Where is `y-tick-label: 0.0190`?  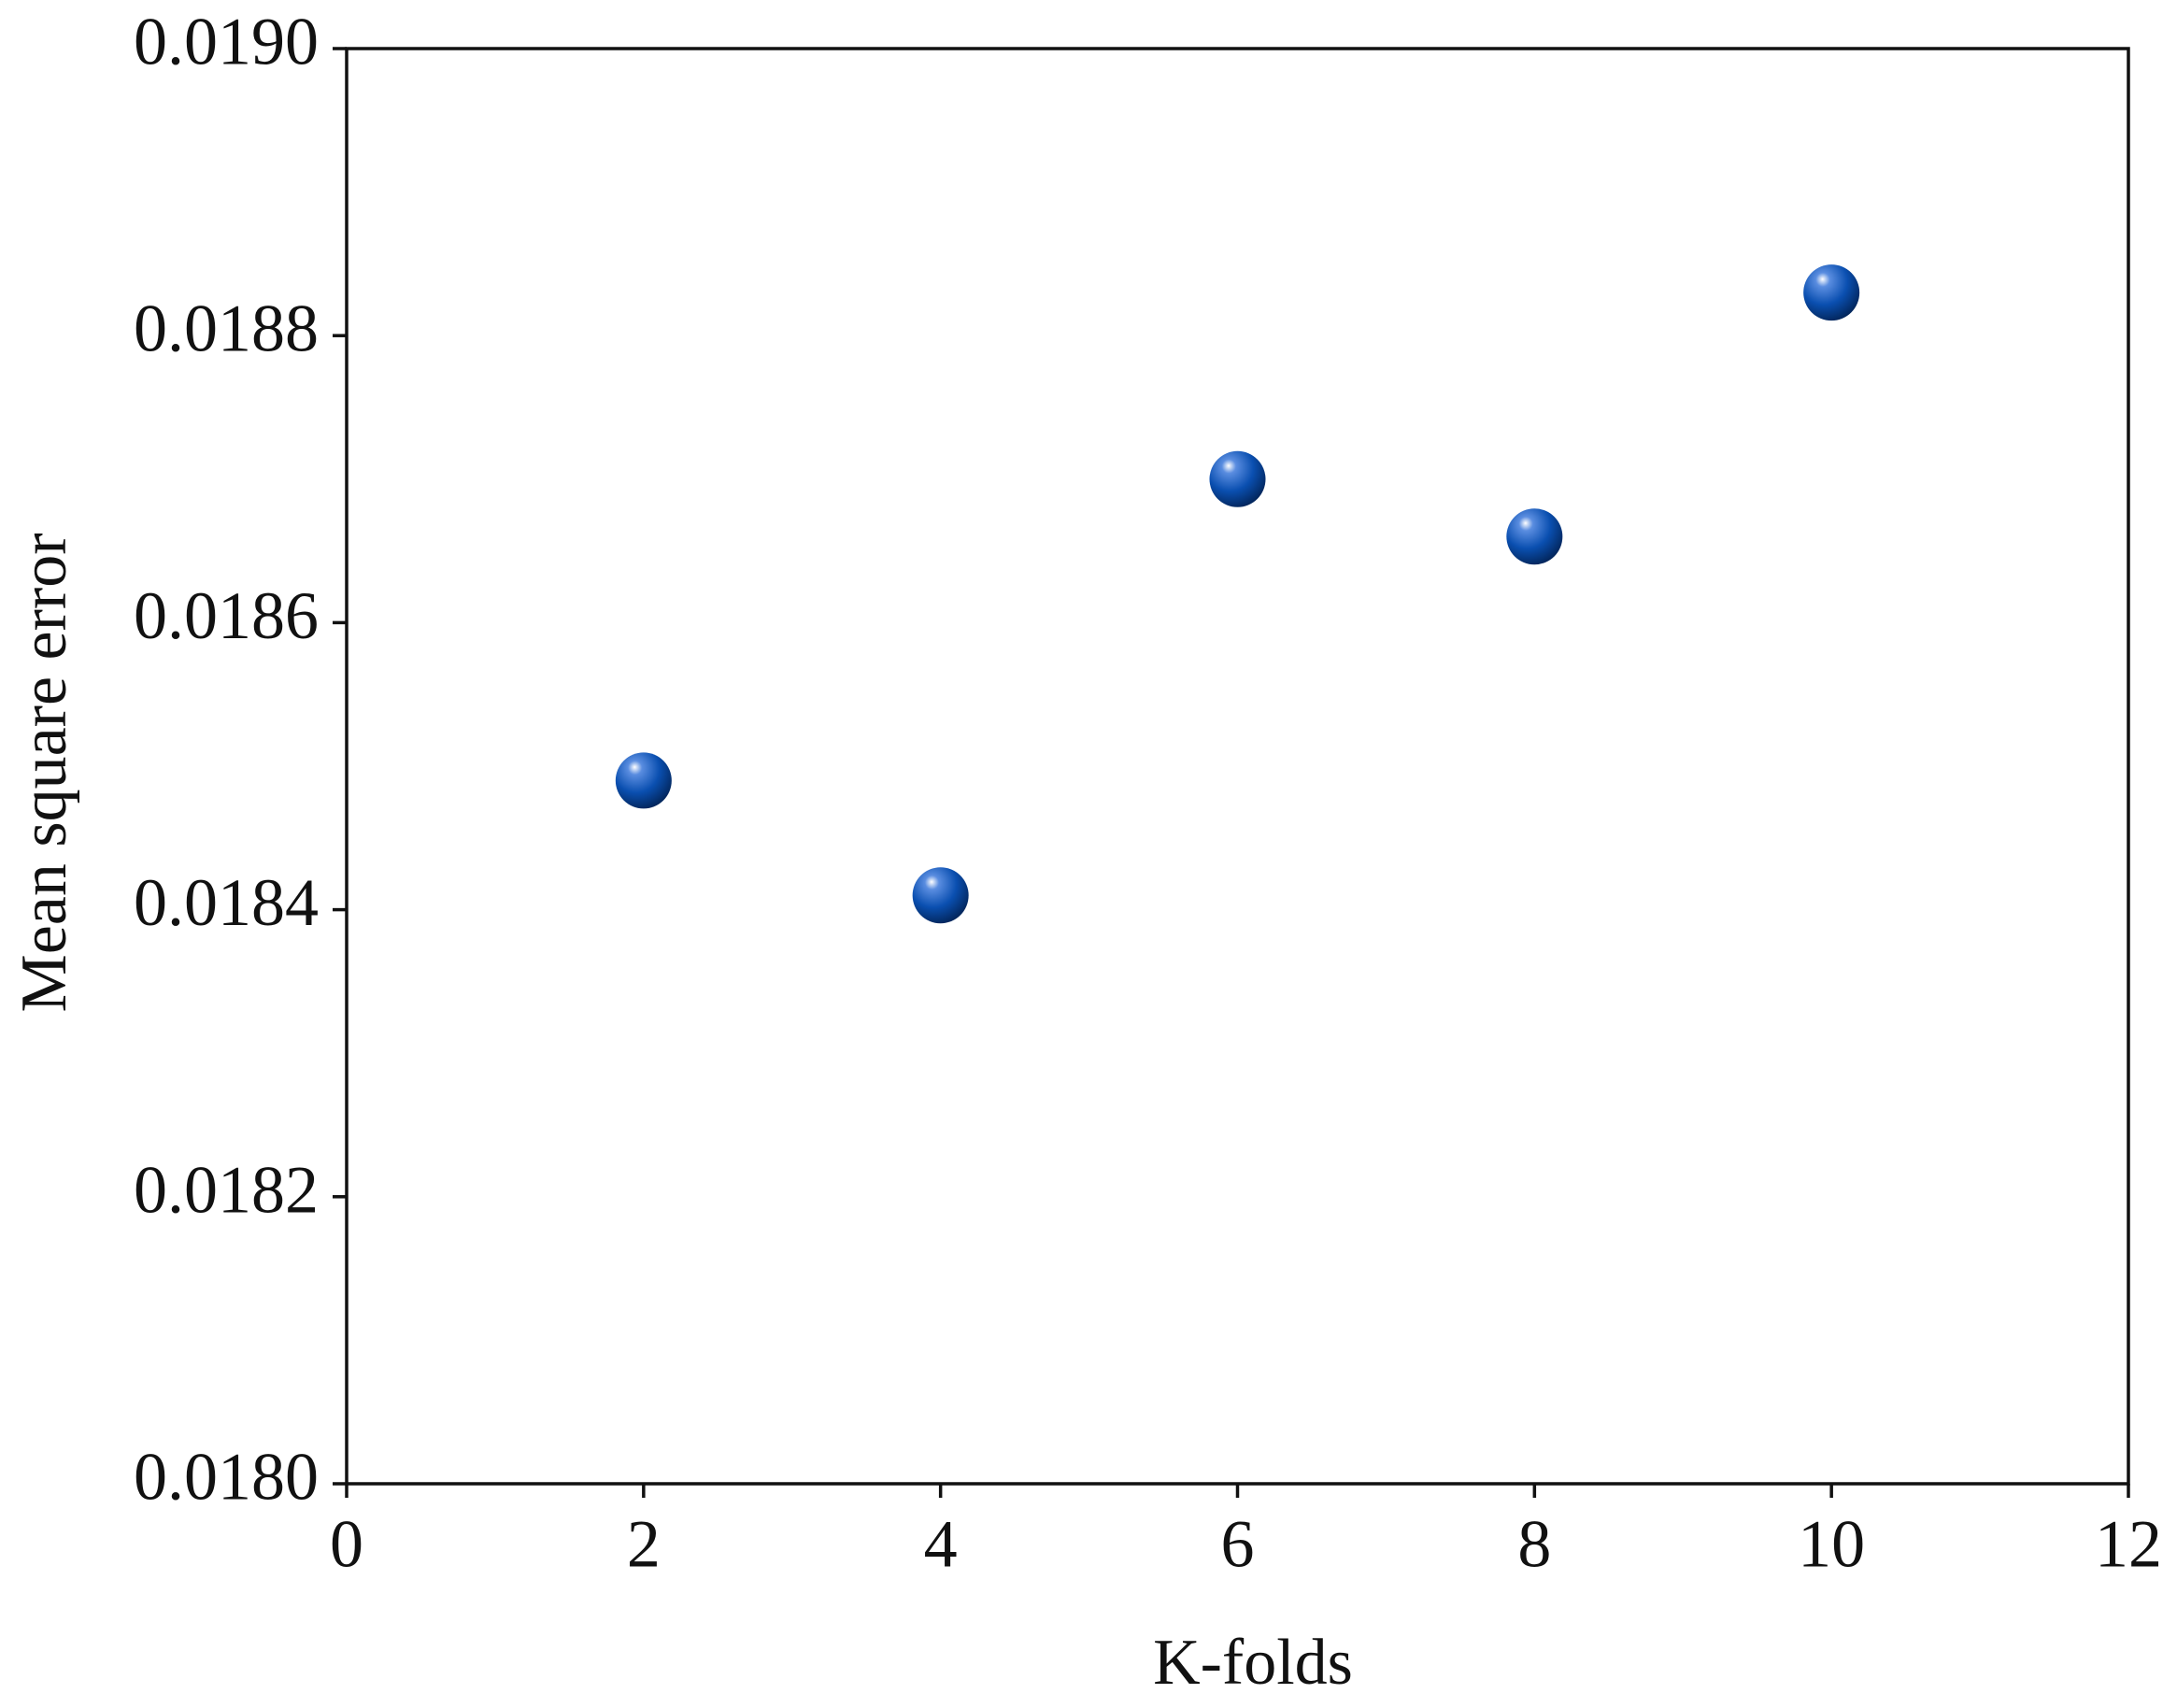 y-tick-label: 0.0190 is located at coordinates (226, 42).